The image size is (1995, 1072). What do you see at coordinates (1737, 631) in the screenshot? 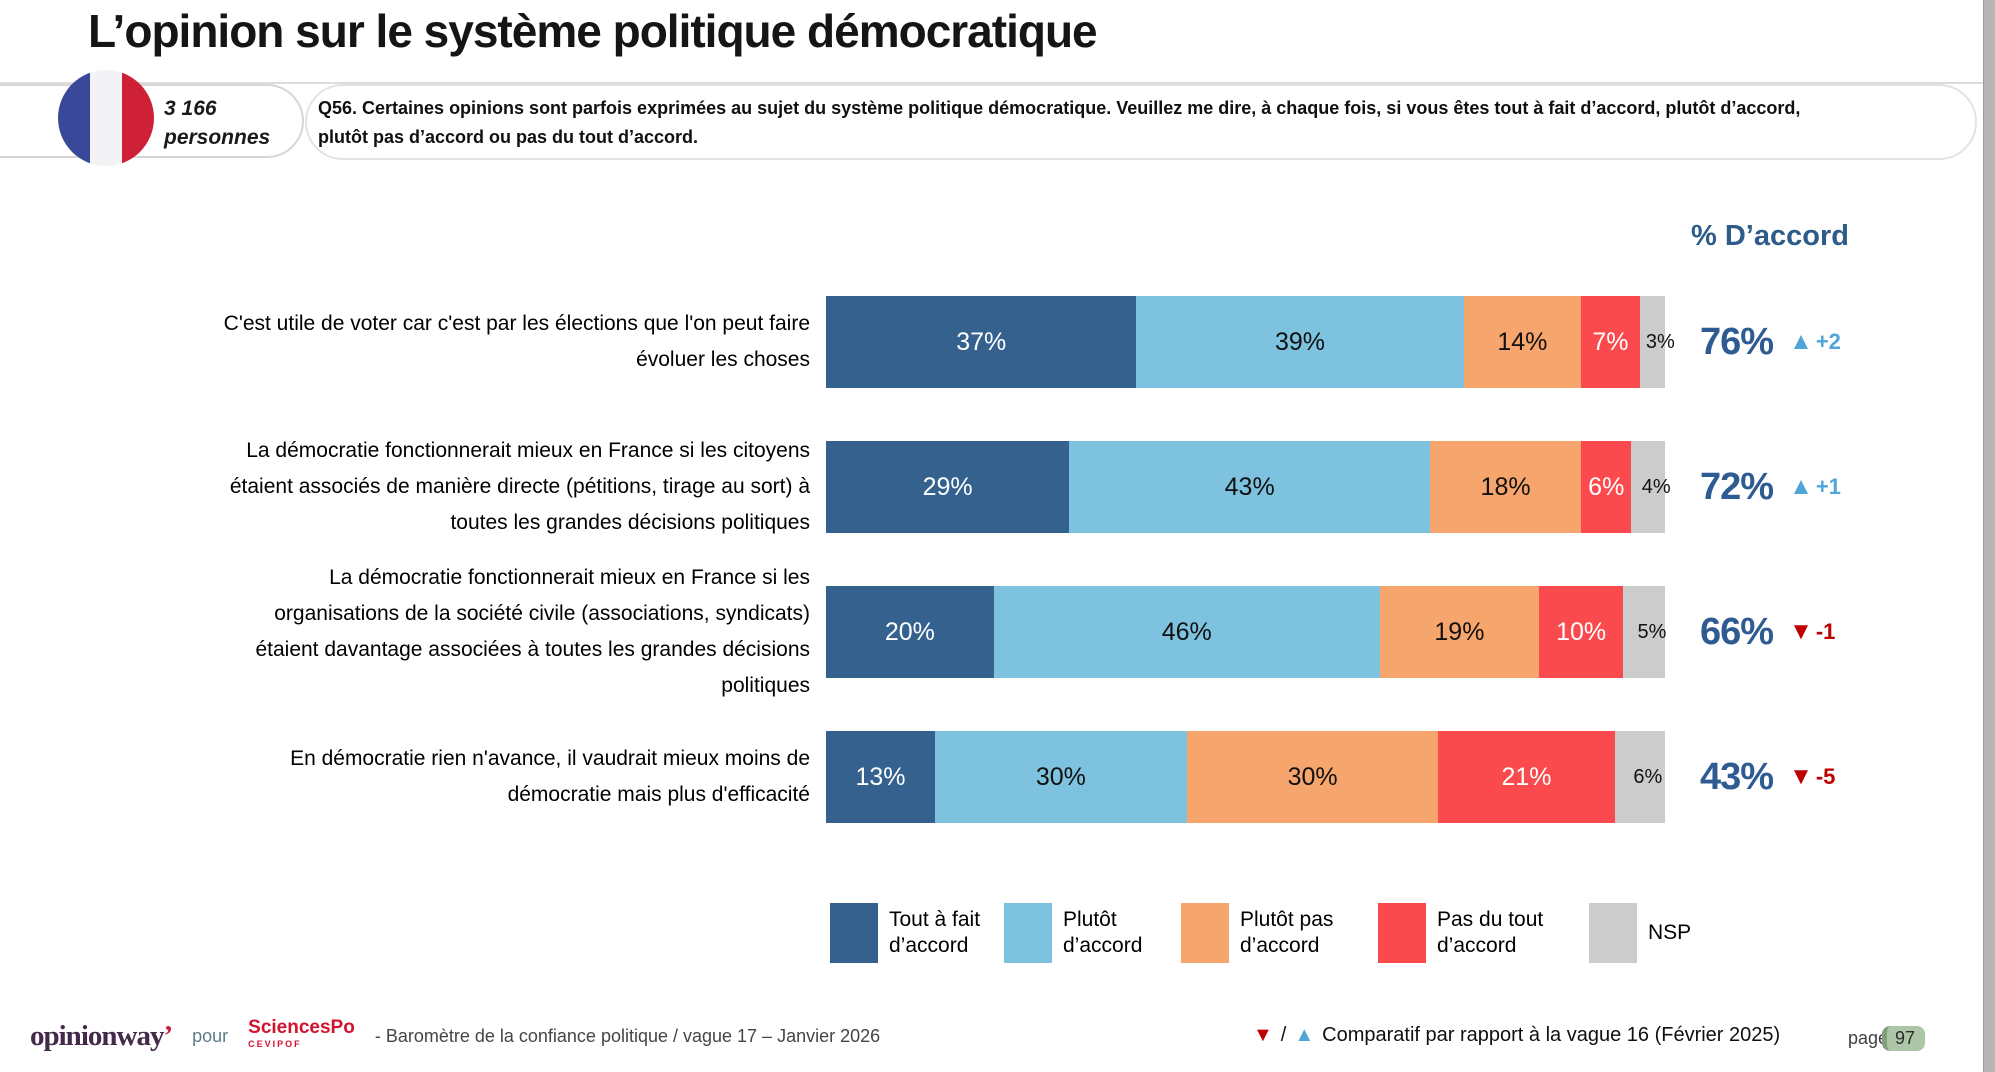
I see `agree-value: 66%` at bounding box center [1737, 631].